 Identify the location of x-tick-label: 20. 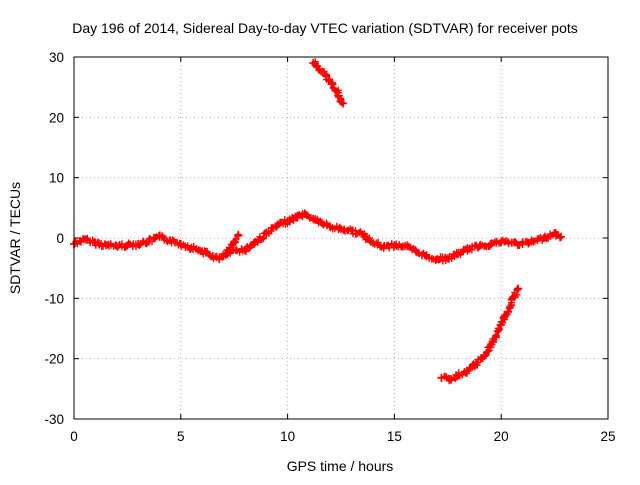
(501, 436).